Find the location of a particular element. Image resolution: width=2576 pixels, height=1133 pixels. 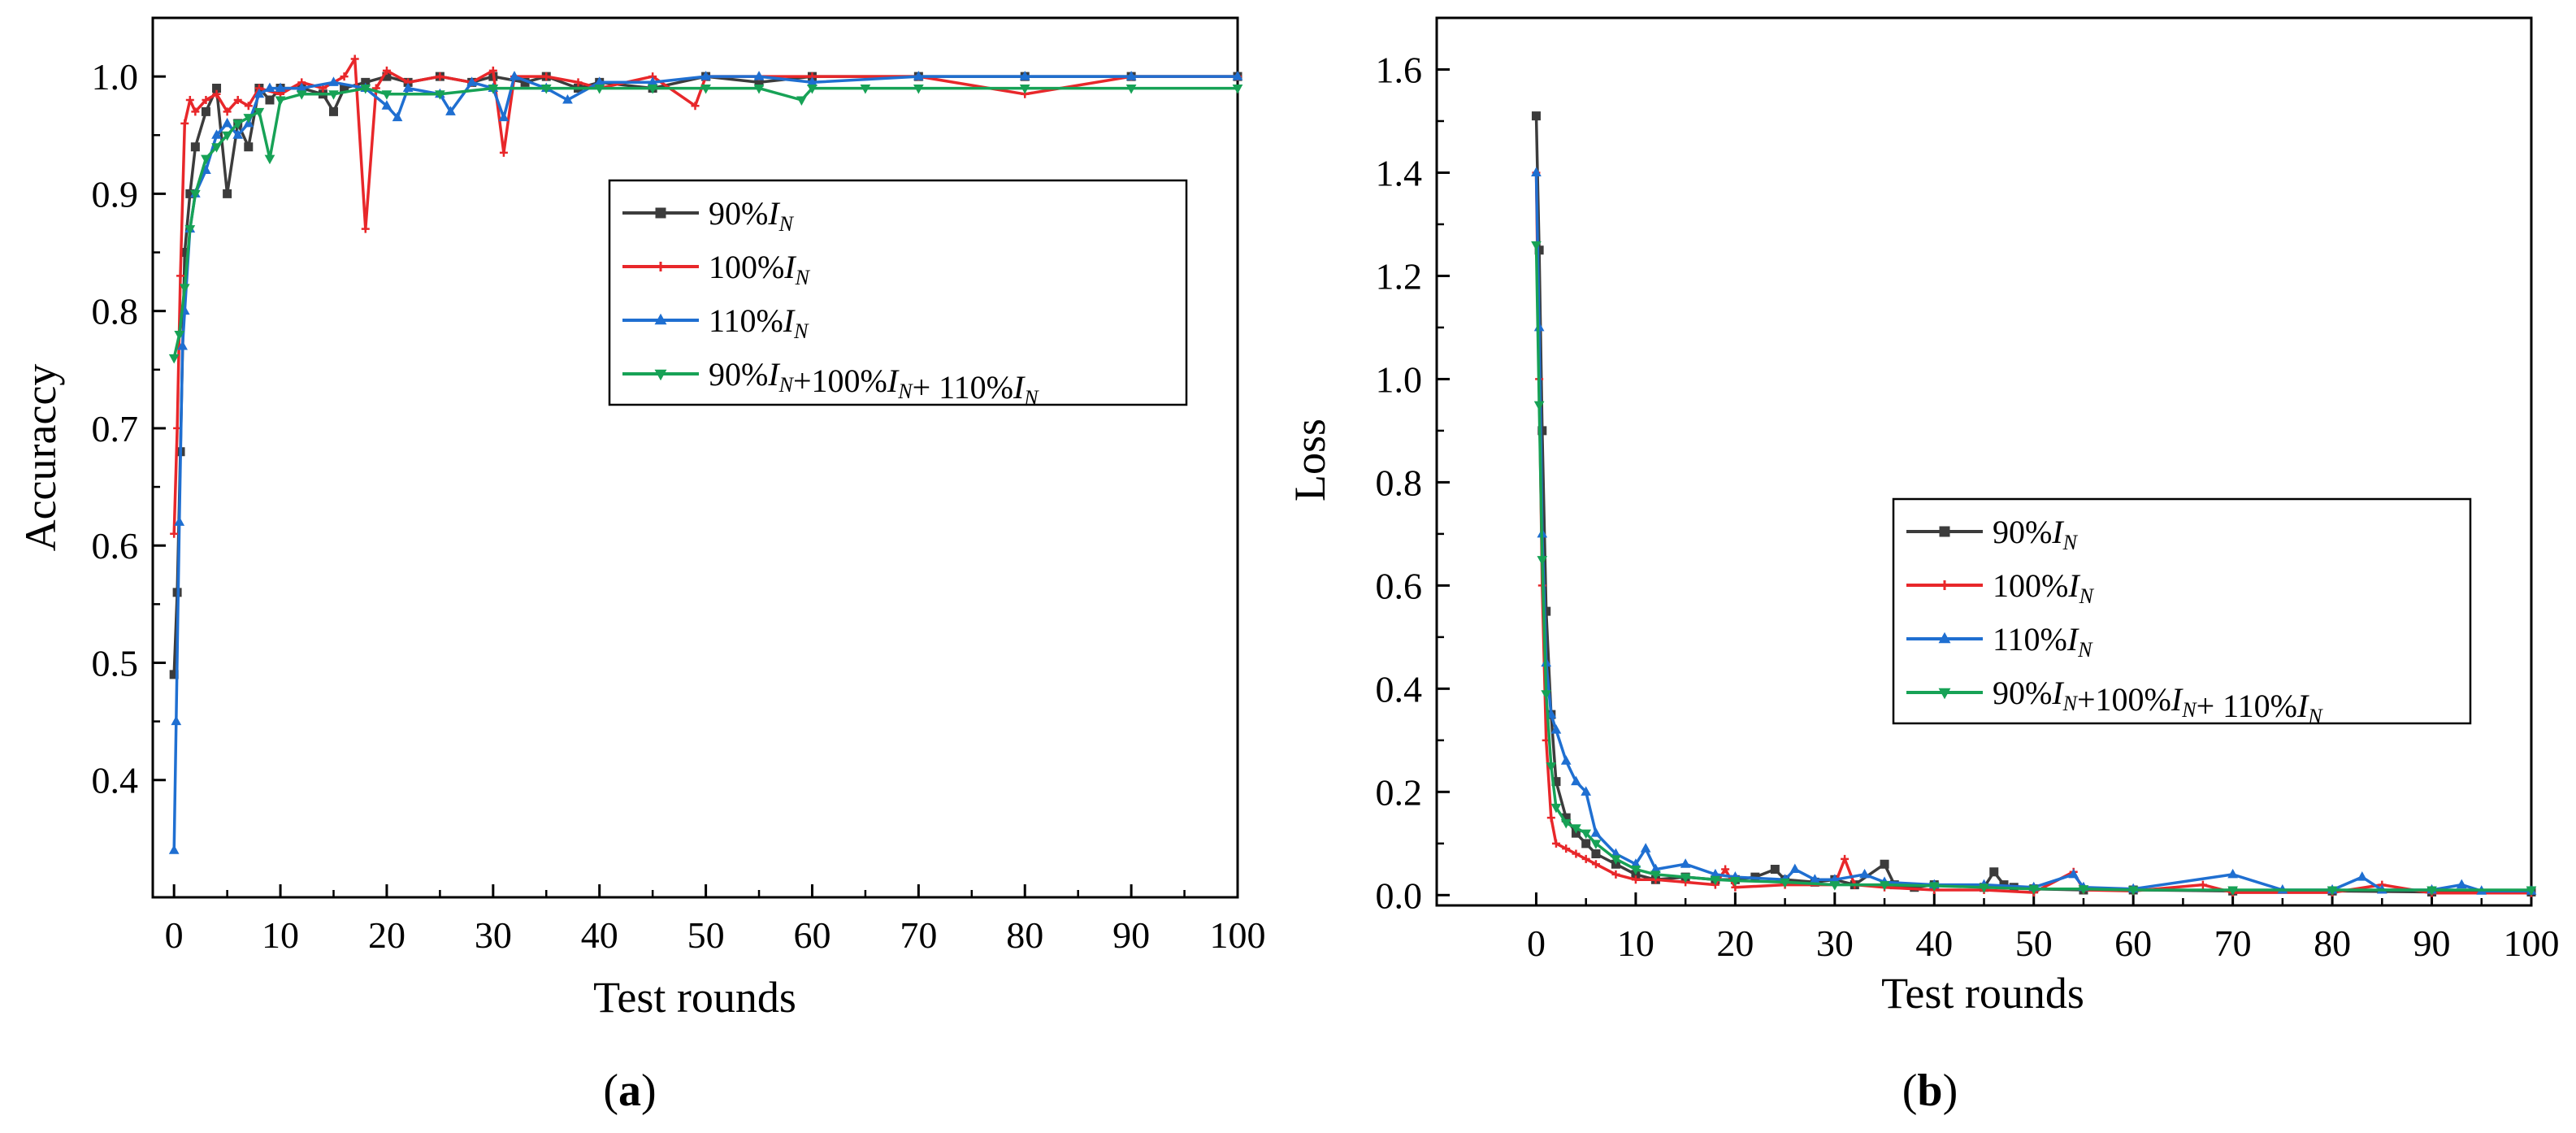

y-tick-label: 1.0 is located at coordinates (1399, 379).